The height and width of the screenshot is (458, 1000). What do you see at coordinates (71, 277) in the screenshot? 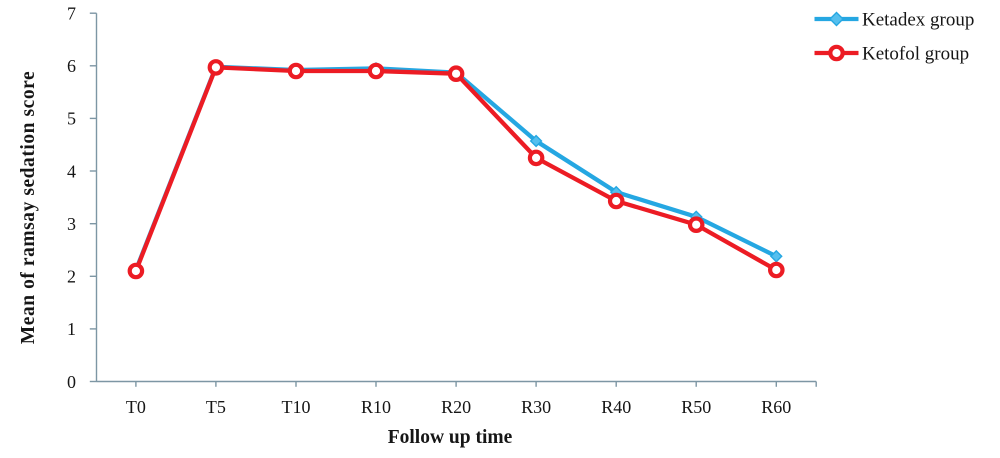
I see `svg-text: 2` at bounding box center [71, 277].